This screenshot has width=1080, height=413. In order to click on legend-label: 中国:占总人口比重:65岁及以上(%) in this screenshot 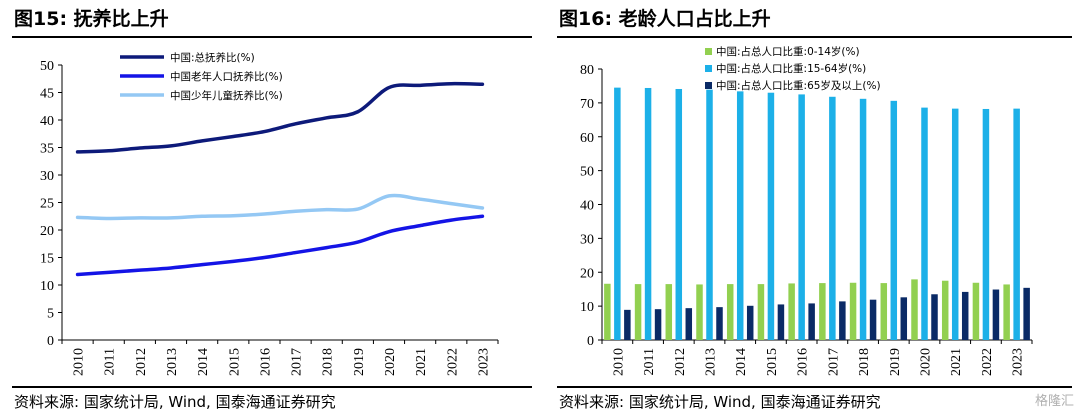, I will do `click(798, 85)`.